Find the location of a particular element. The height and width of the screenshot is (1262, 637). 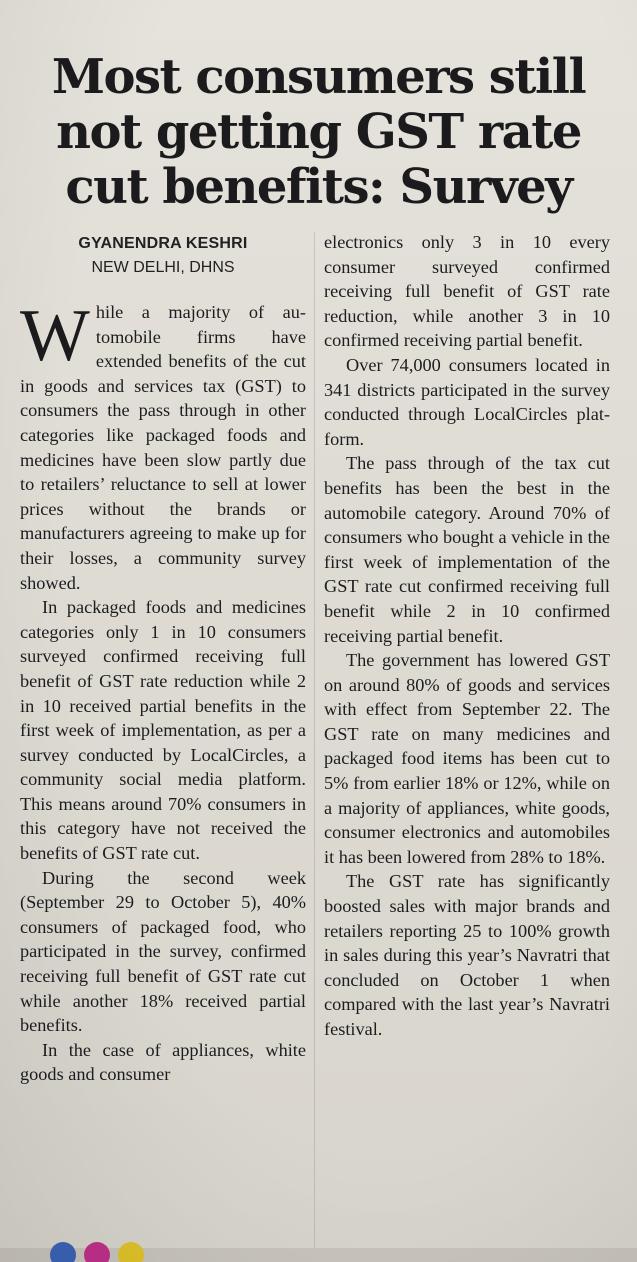

author-name: GYANENDRA KESHRI is located at coordinates (163, 243).